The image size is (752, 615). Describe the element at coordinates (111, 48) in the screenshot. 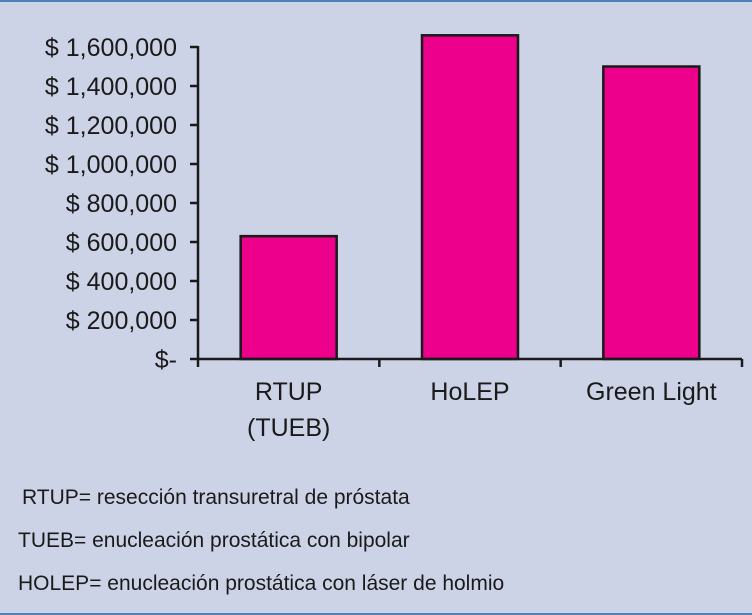

I see `y-tick-label: $ 1,600,000` at that location.